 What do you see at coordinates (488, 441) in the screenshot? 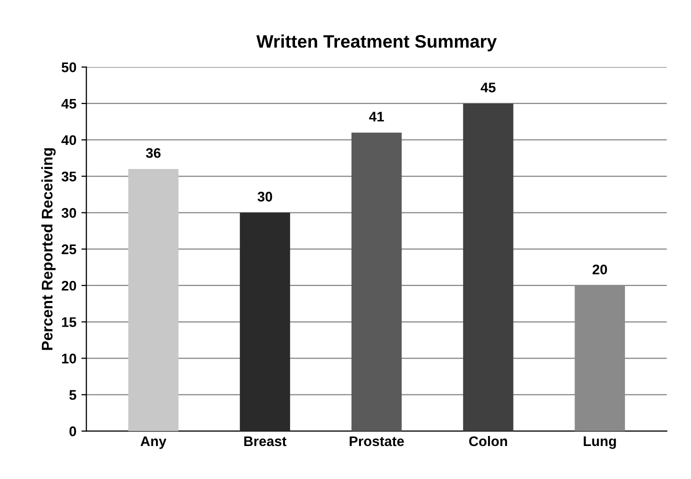
I see `x-tick-label: Colon` at bounding box center [488, 441].